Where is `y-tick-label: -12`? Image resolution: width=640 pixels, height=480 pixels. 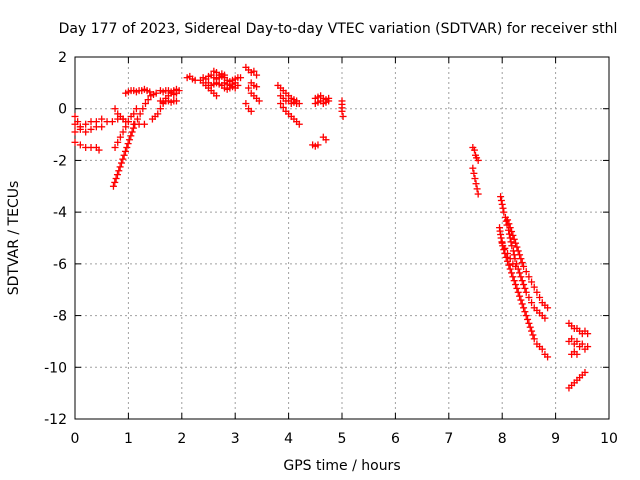 y-tick-label: -12 is located at coordinates (55, 420).